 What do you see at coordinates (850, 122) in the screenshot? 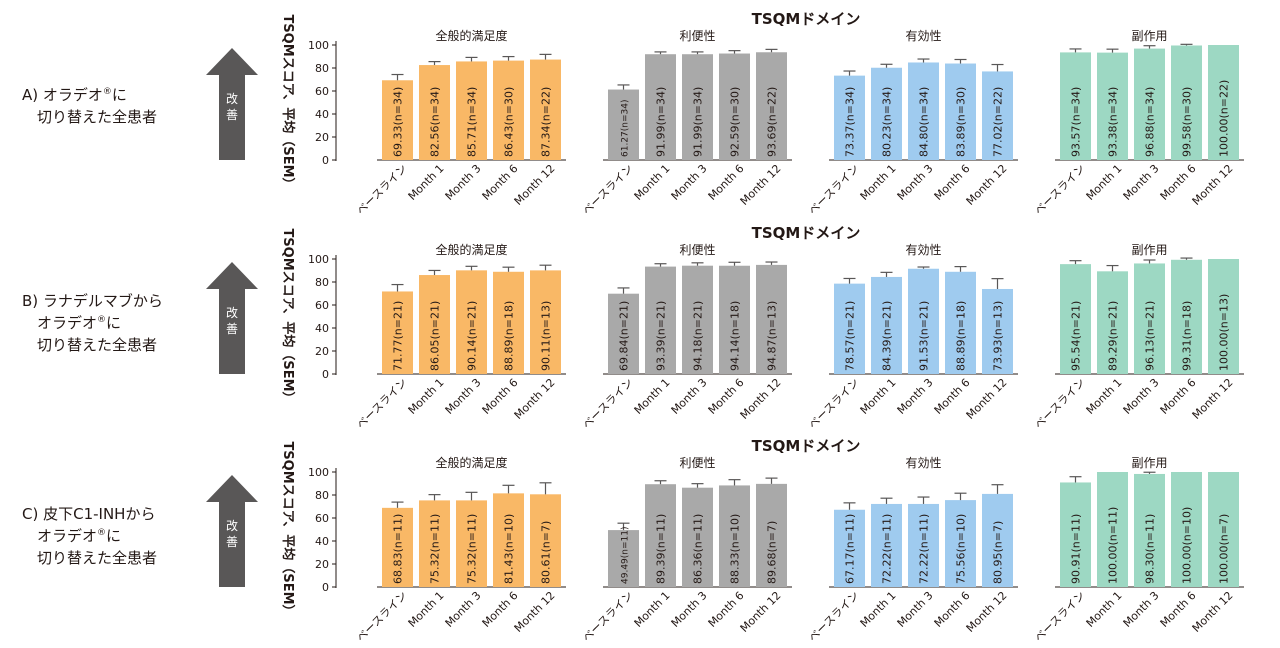
I see `data-label: 73.37(n=34)` at bounding box center [850, 122].